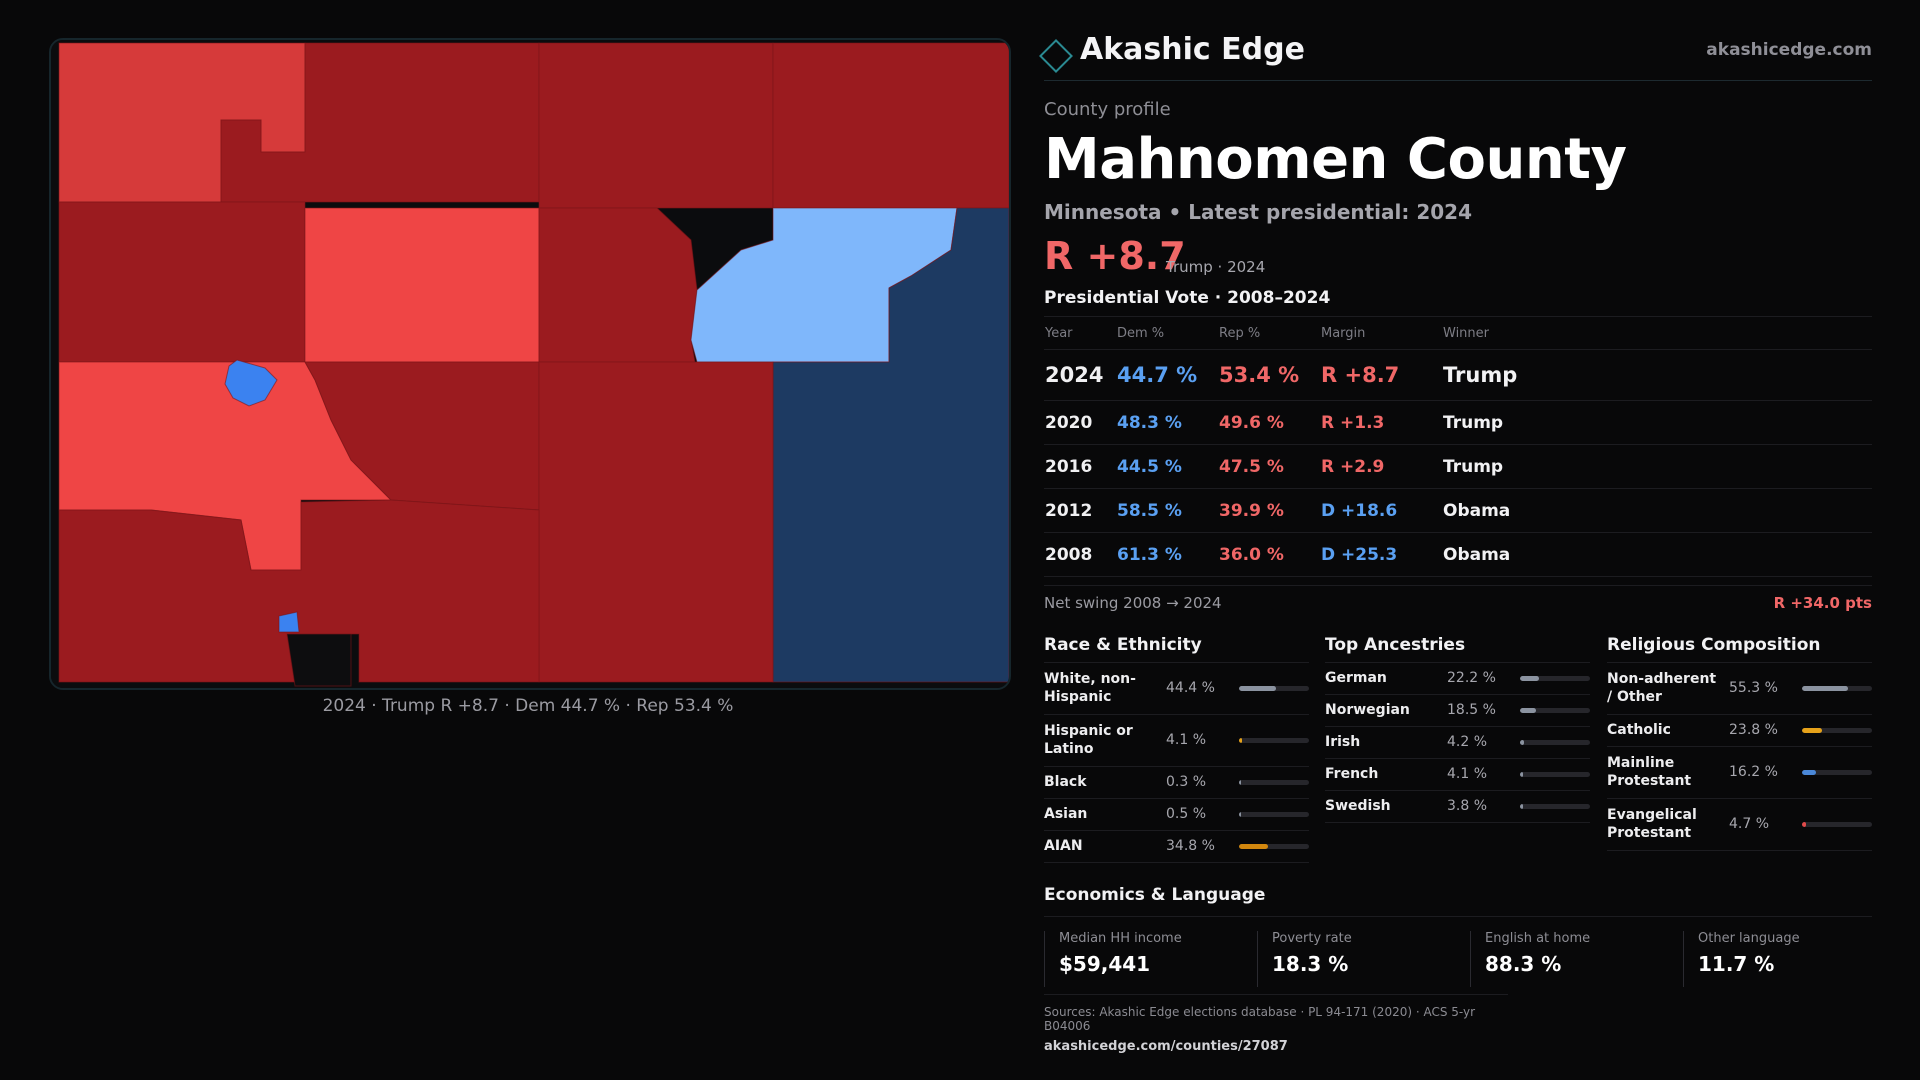  What do you see at coordinates (1457, 645) in the screenshot?
I see `ancestry-section-title: Top Ancestries` at bounding box center [1457, 645].